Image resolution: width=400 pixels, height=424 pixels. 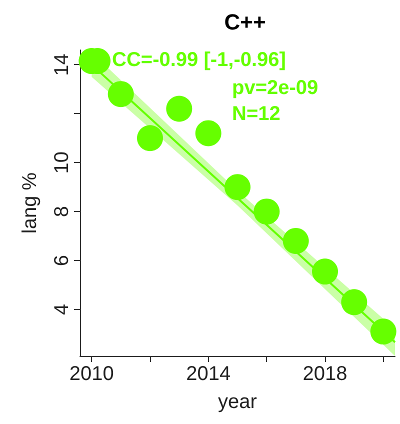 What do you see at coordinates (62, 65) in the screenshot?
I see `y-tick-label: 14` at bounding box center [62, 65].